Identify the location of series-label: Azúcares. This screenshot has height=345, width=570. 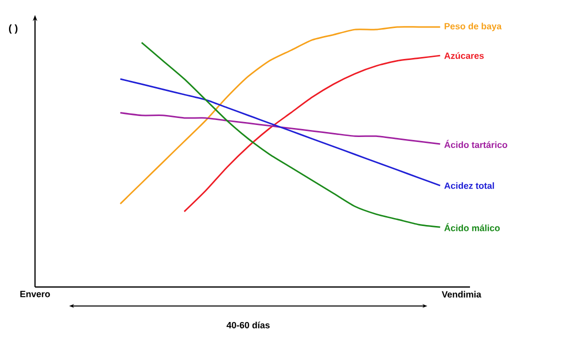
(464, 55).